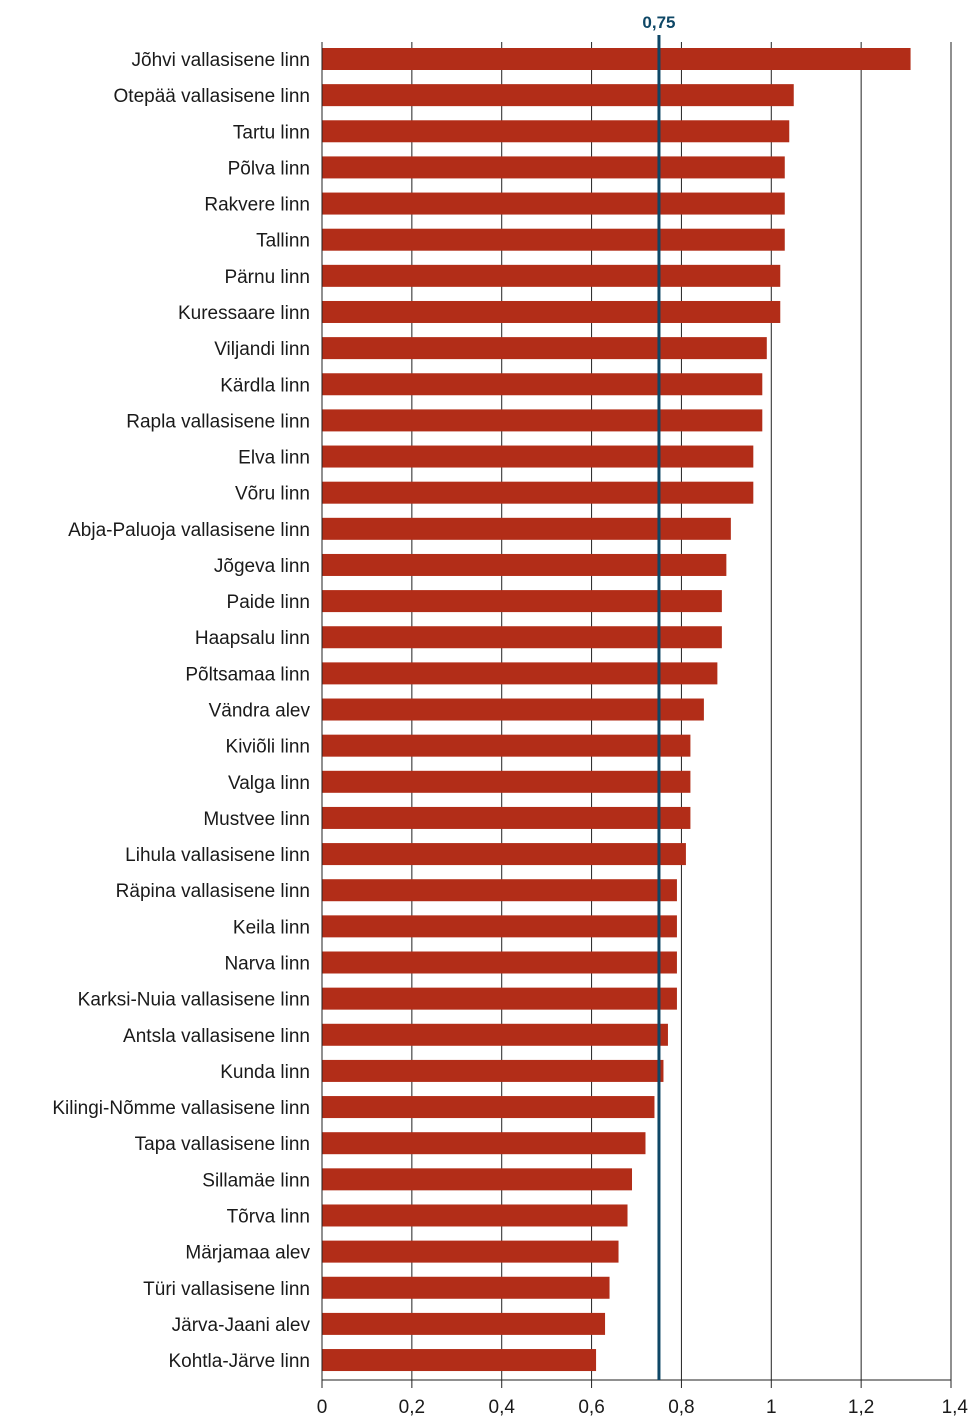 The height and width of the screenshot is (1425, 971). Describe the element at coordinates (189, 530) in the screenshot. I see `category-label: Abja-Paluoja vallasisene linn` at that location.